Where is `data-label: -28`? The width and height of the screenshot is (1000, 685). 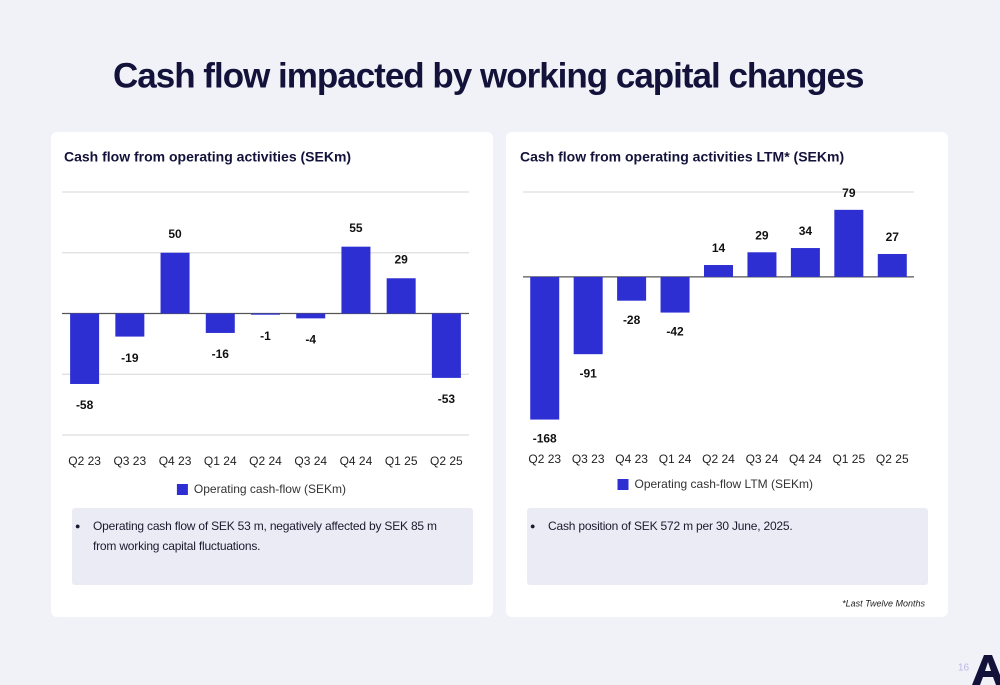 data-label: -28 is located at coordinates (632, 320).